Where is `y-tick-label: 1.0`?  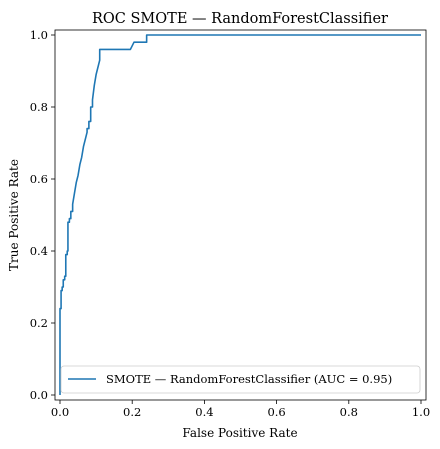 y-tick-label: 1.0 is located at coordinates (39, 35).